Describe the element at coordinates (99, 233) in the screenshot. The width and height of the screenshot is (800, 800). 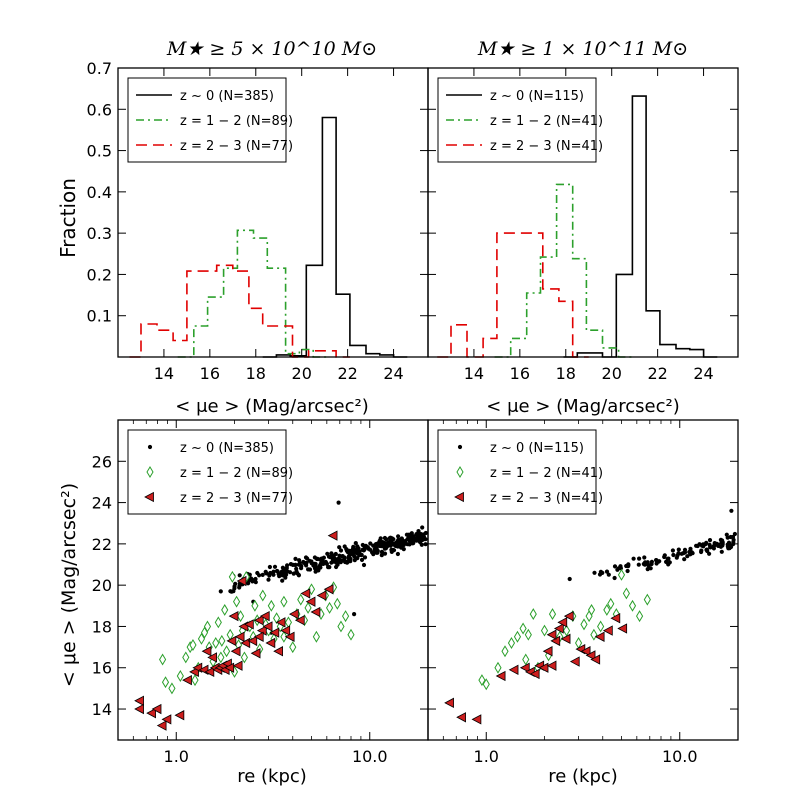
I see `y-tick-label: 0.3` at that location.